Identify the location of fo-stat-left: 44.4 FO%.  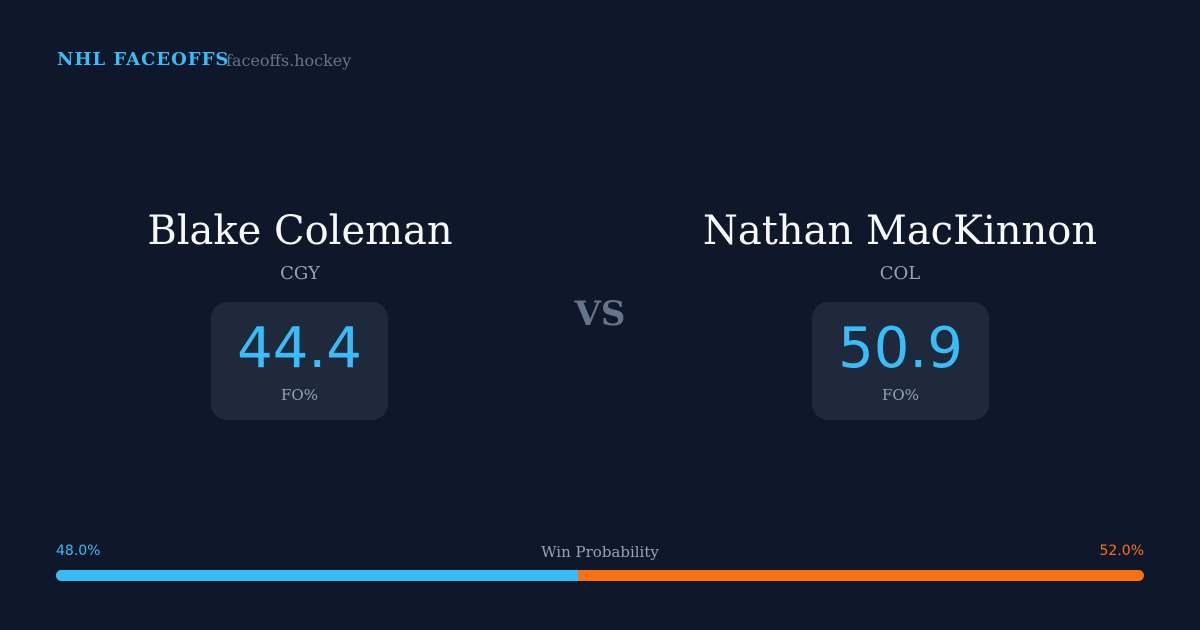
(299, 361).